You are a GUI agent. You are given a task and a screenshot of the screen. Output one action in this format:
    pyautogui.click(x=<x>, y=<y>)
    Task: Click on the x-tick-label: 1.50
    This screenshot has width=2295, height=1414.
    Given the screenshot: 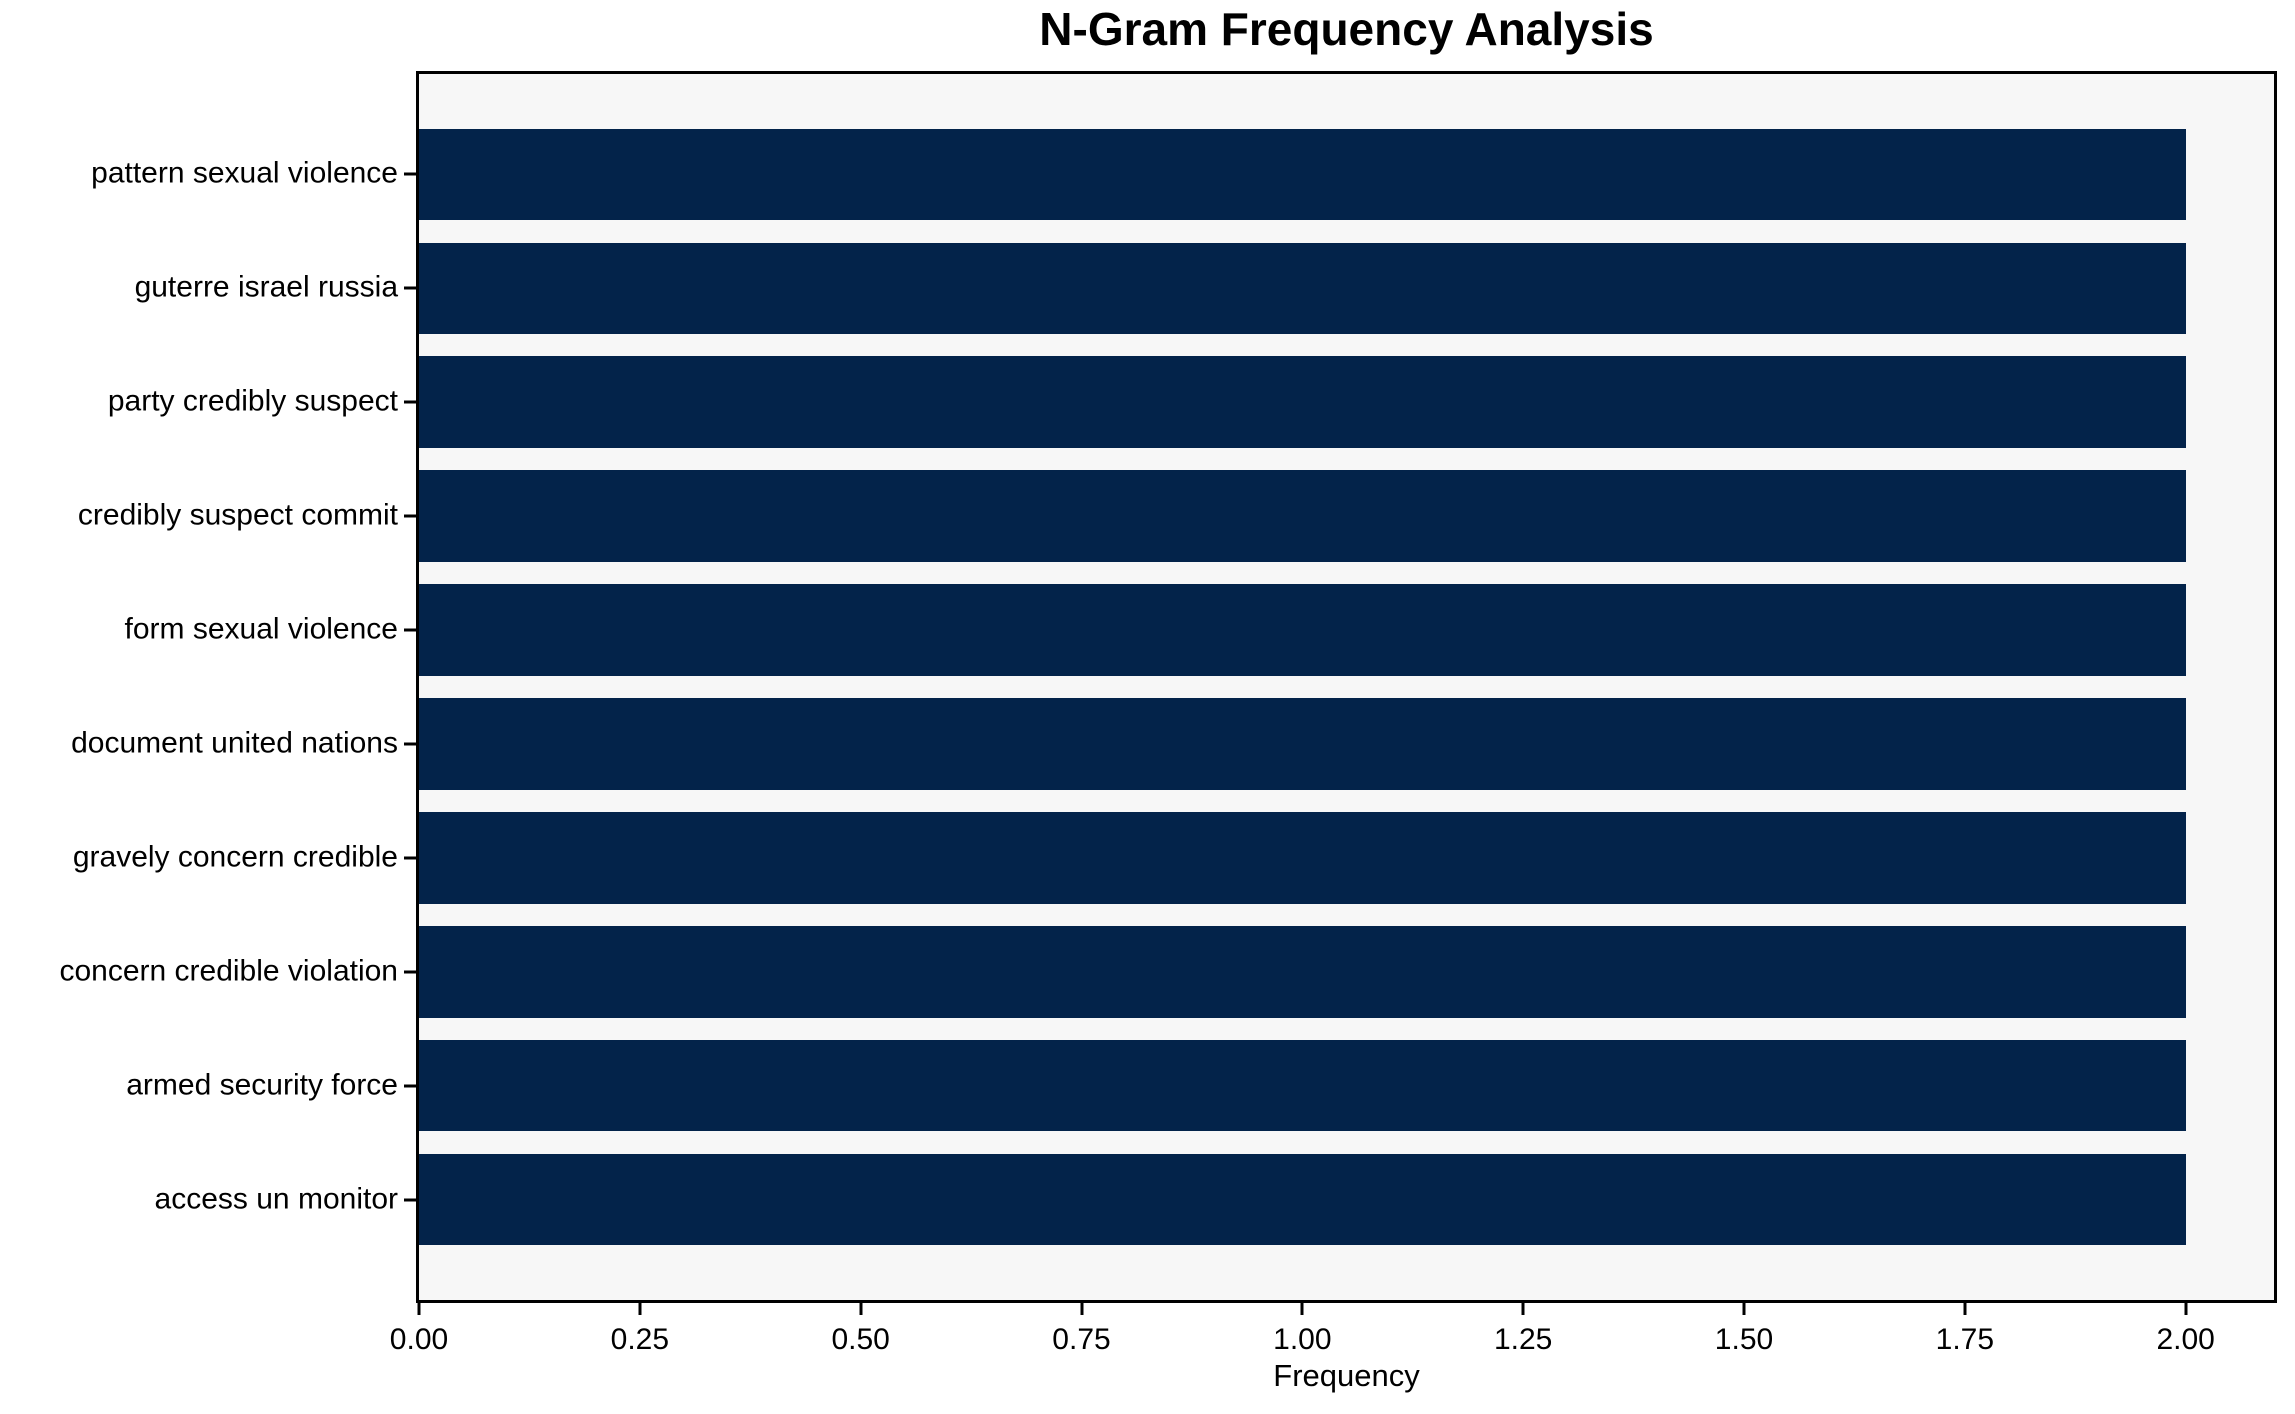 What is the action you would take?
    pyautogui.click(x=1744, y=1339)
    